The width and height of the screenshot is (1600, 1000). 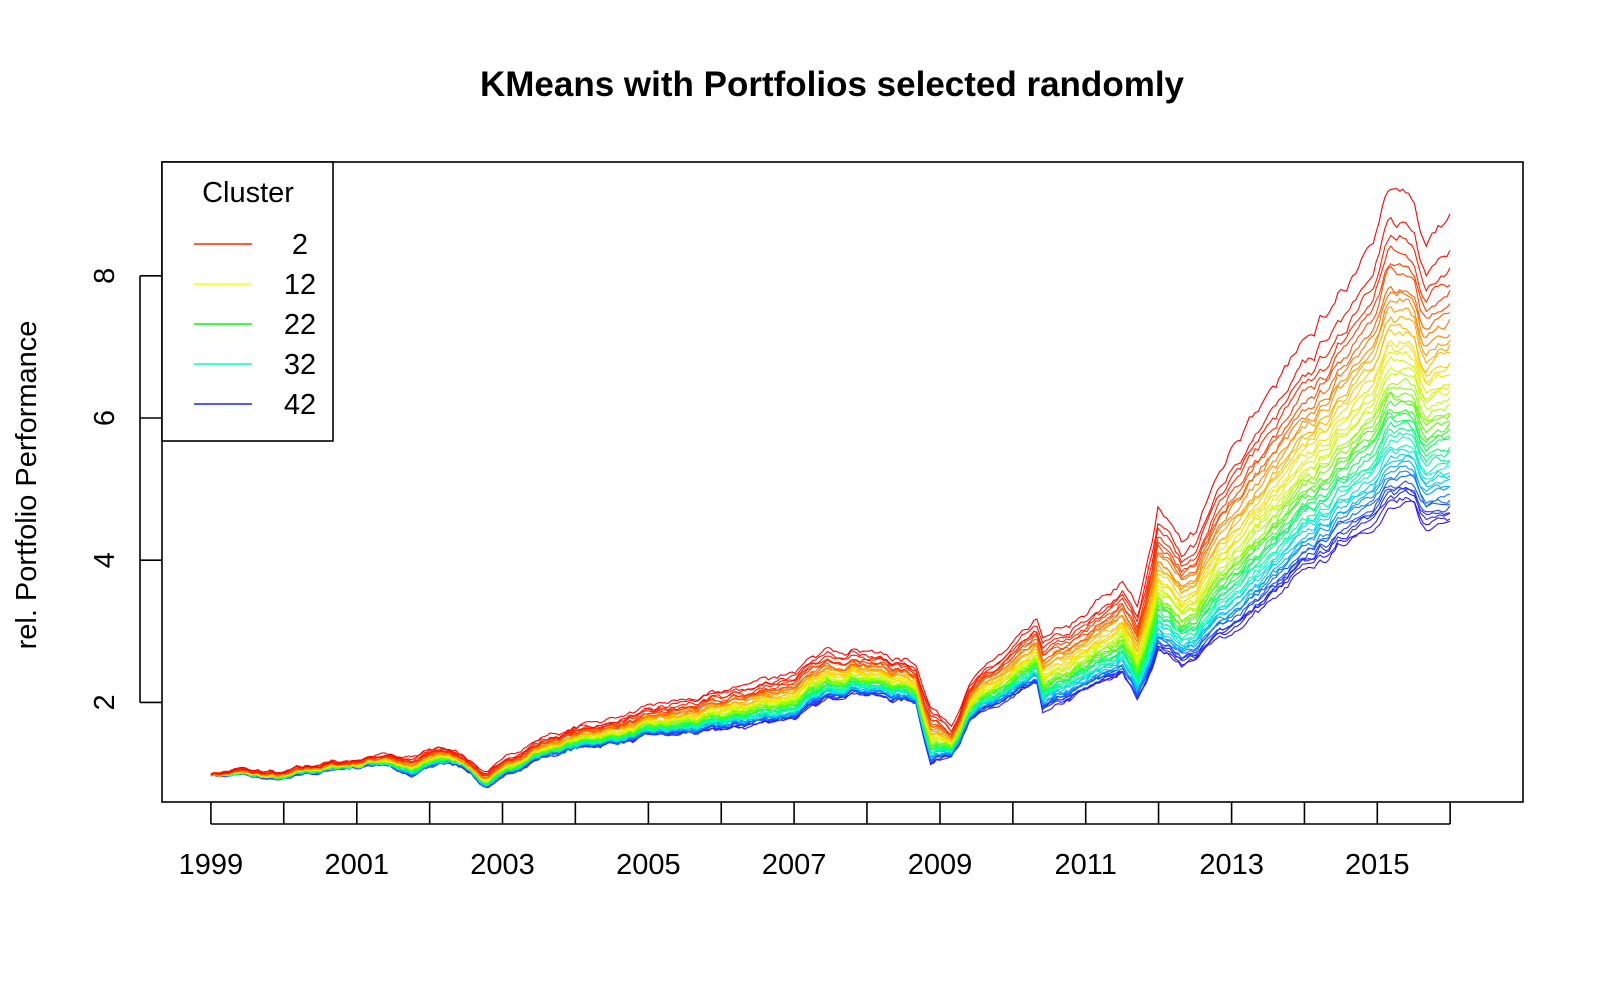 I want to click on x-axis: 1999 2001 2003 2005 2007 2009 2011 2013 2015, so click(x=815, y=841).